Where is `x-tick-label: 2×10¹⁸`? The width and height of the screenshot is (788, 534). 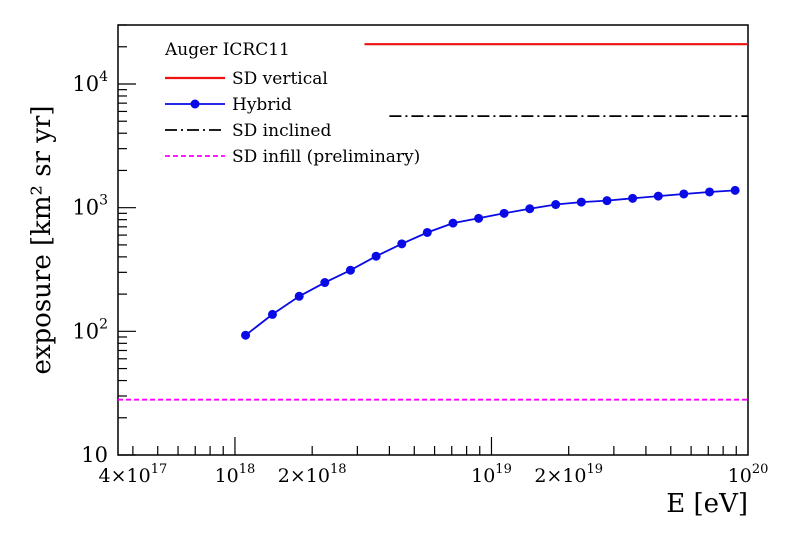
x-tick-label: 2×10¹⁸ is located at coordinates (312, 474).